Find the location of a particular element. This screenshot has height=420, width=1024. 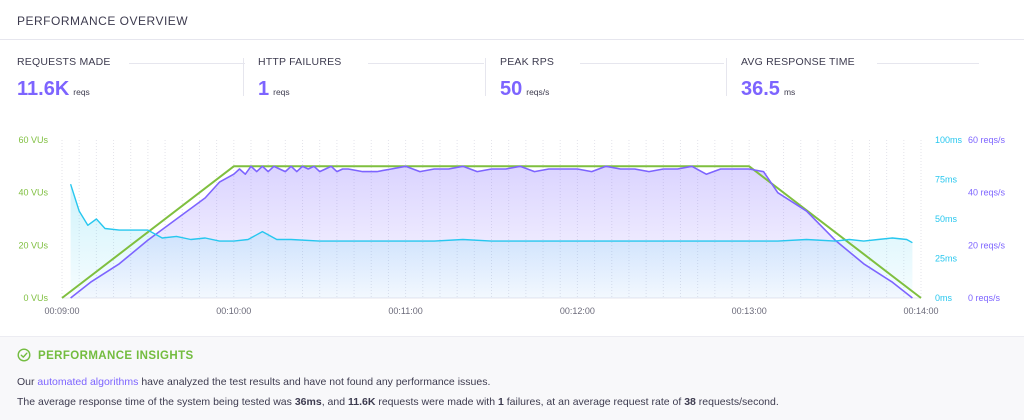

metric-value-row: 11.6K reqs is located at coordinates (53, 89).